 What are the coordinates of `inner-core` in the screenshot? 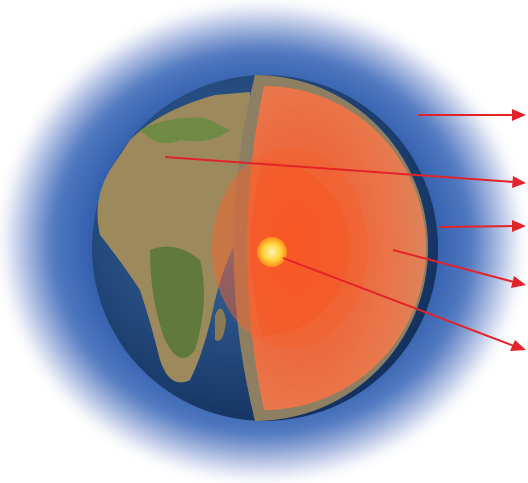 It's located at (272, 252).